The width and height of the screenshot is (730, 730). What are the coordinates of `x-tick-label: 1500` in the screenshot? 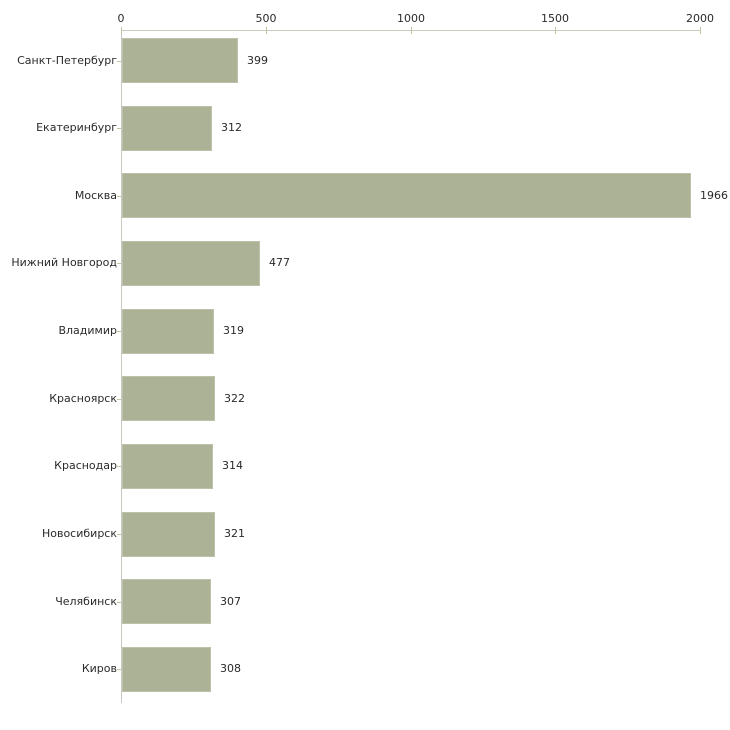 It's located at (555, 18).